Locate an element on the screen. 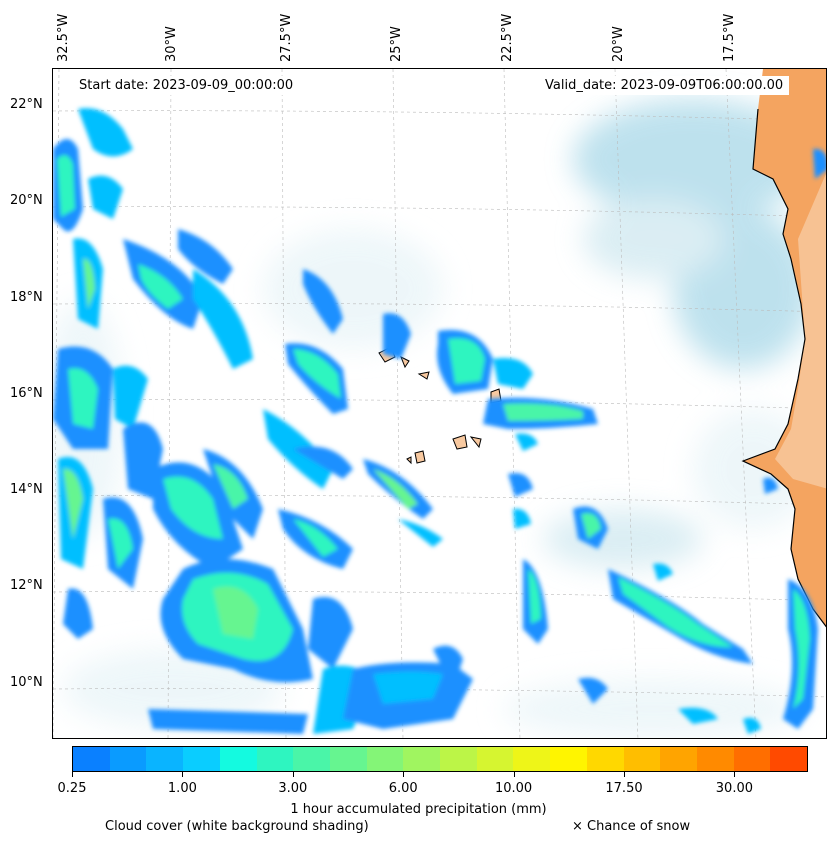  lat-label-20n: 20°N is located at coordinates (26, 200).